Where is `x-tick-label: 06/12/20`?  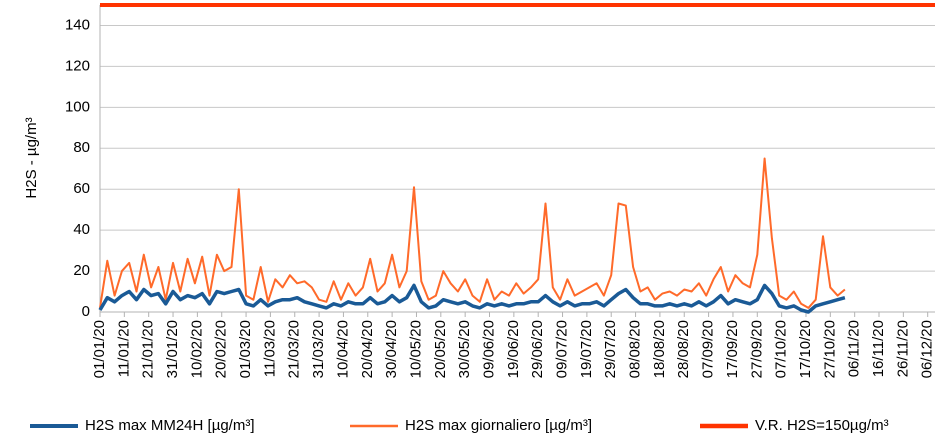 x-tick-label: 06/12/20 is located at coordinates (927, 349).